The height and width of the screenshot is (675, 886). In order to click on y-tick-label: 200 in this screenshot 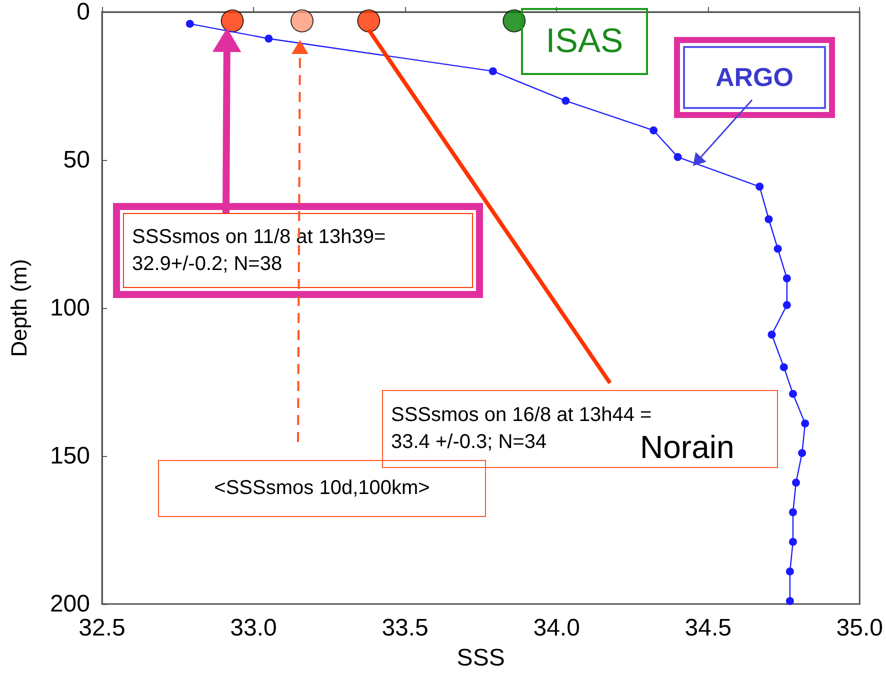, I will do `click(70, 604)`.